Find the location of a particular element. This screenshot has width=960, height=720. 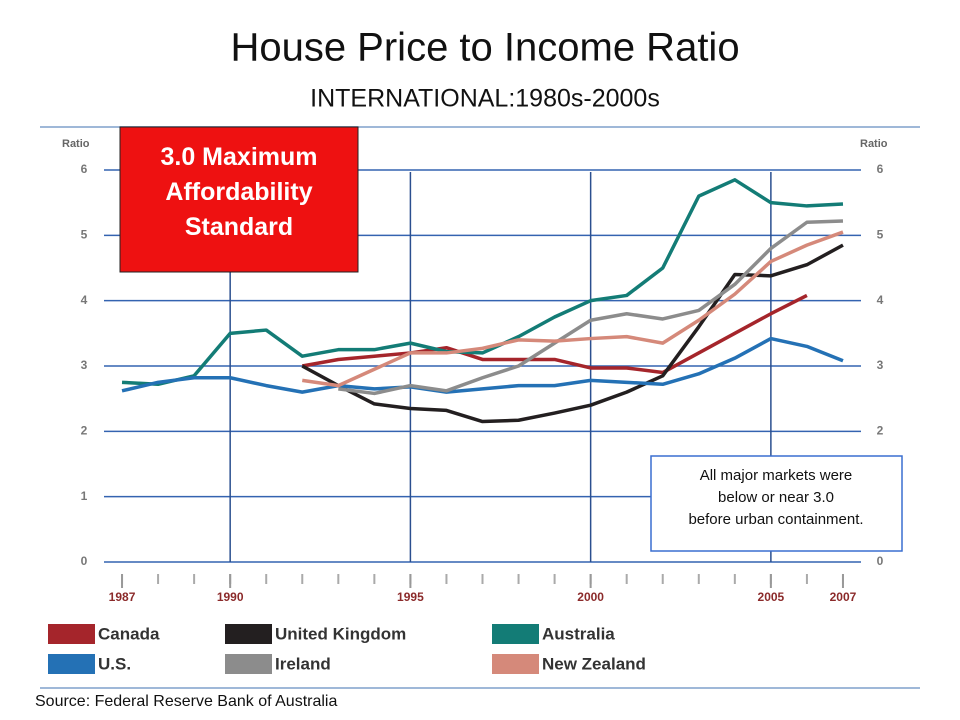

legend-label: New Zealand is located at coordinates (594, 663).